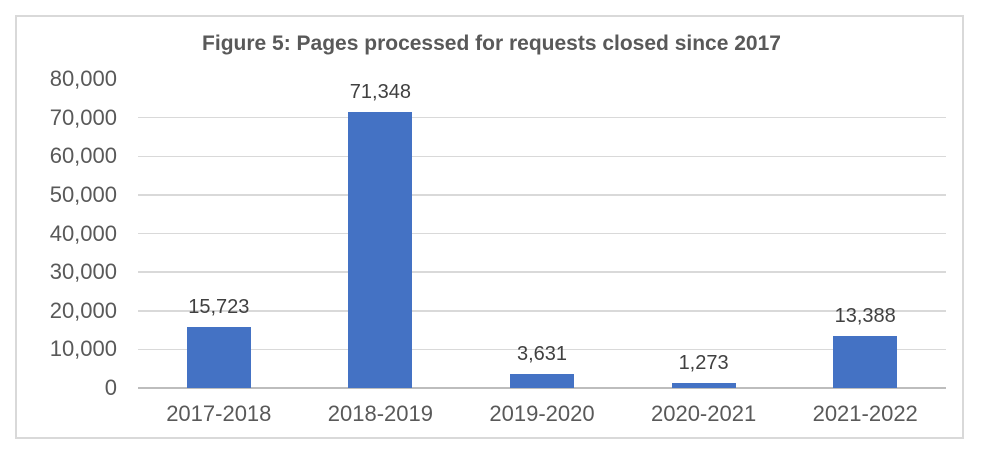  What do you see at coordinates (83, 78) in the screenshot?
I see `y-axis-tick-label: 80,000` at bounding box center [83, 78].